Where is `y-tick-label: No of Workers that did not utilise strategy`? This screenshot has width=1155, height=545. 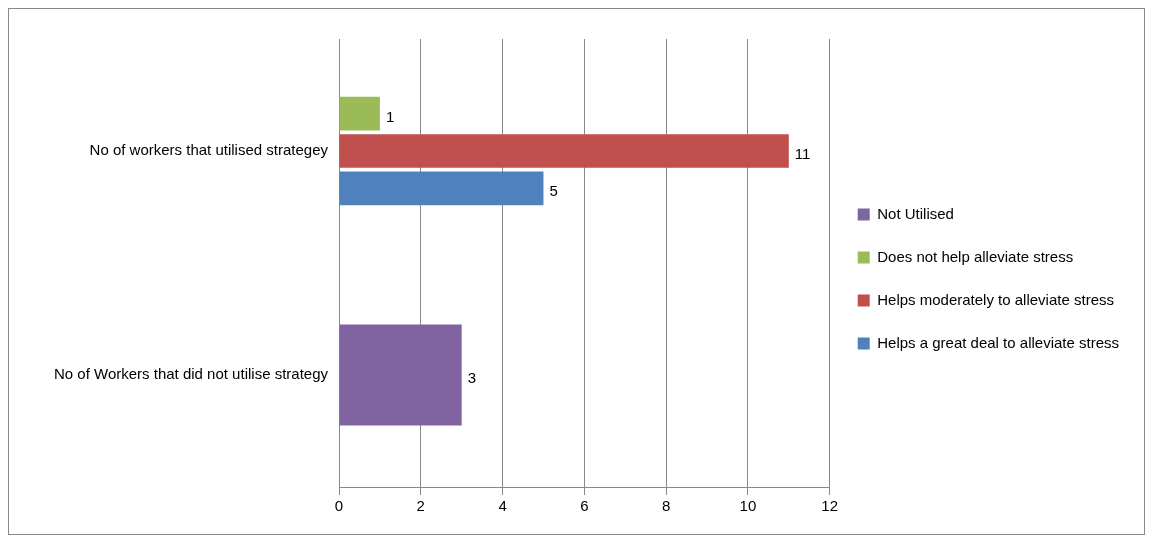
y-tick-label: No of Workers that did not utilise strategy is located at coordinates (191, 374).